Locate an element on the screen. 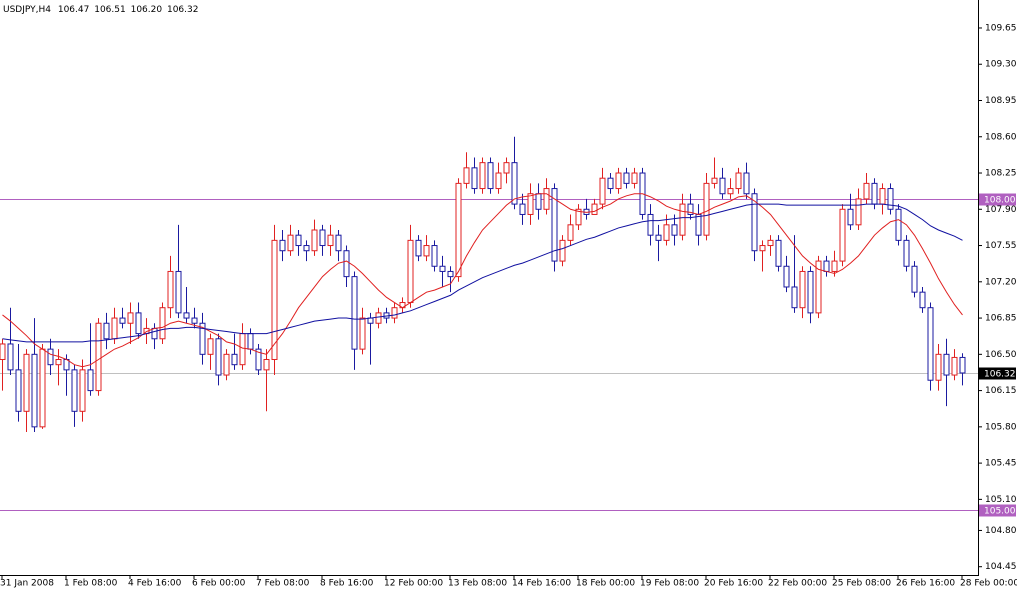 This screenshot has height=590, width=1017. y-tick-label: 105.45 is located at coordinates (1001, 464).